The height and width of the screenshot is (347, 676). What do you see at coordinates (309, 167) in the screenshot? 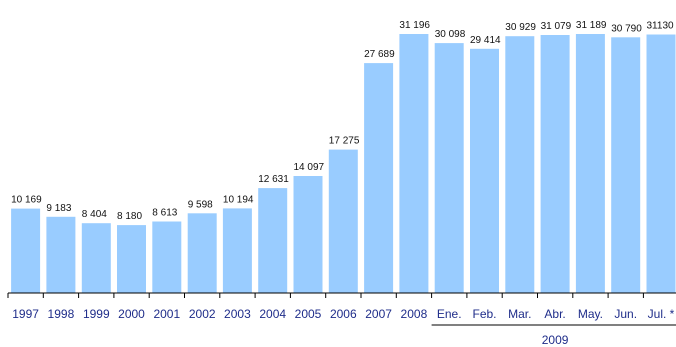
I see `bar-value-label: 14 097` at bounding box center [309, 167].